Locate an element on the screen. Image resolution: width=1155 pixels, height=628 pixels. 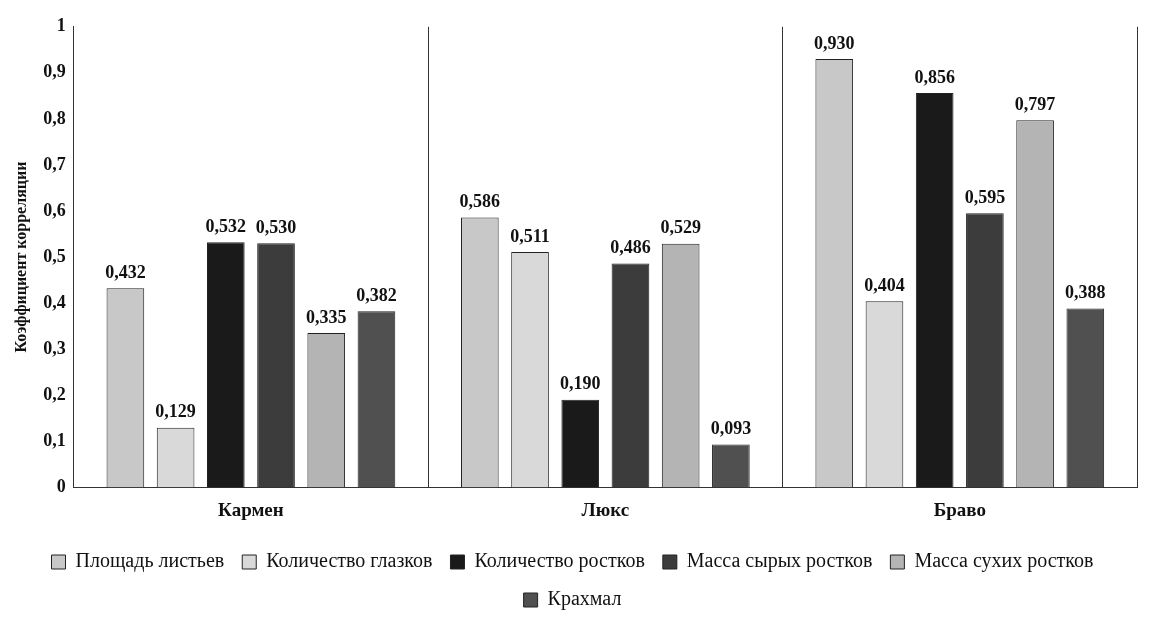
data-label: 0,129 is located at coordinates (175, 411).